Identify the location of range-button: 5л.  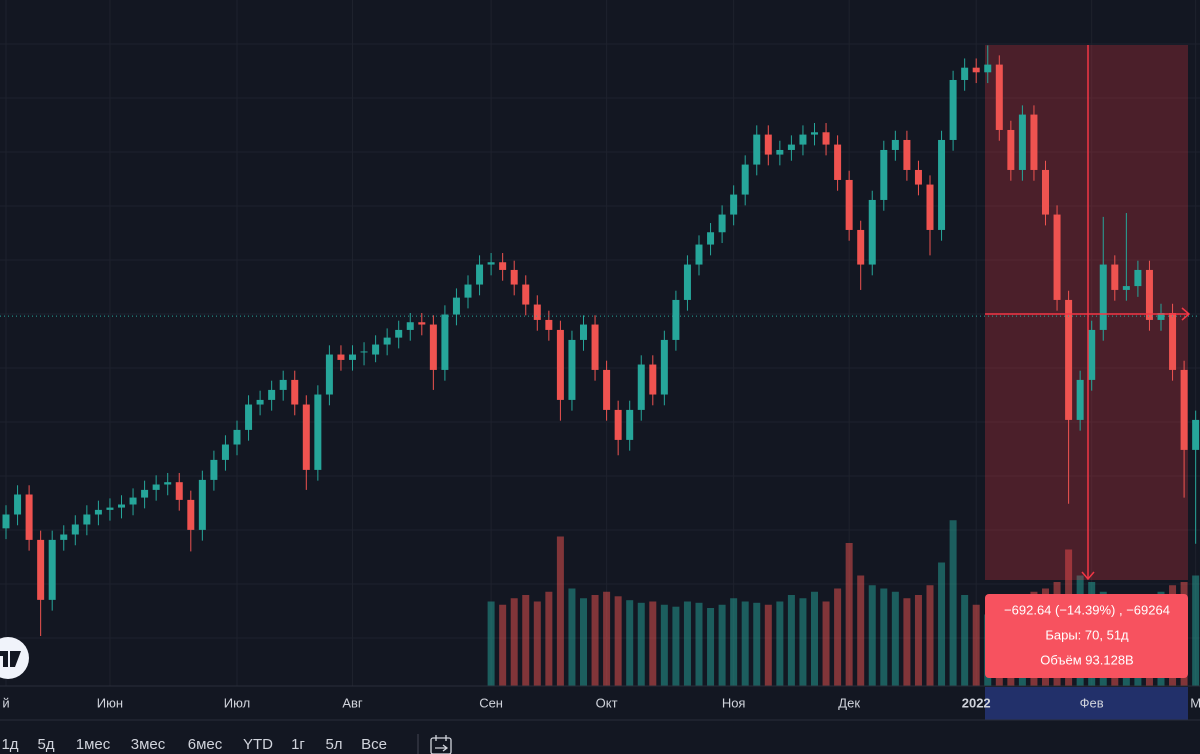
(333, 744).